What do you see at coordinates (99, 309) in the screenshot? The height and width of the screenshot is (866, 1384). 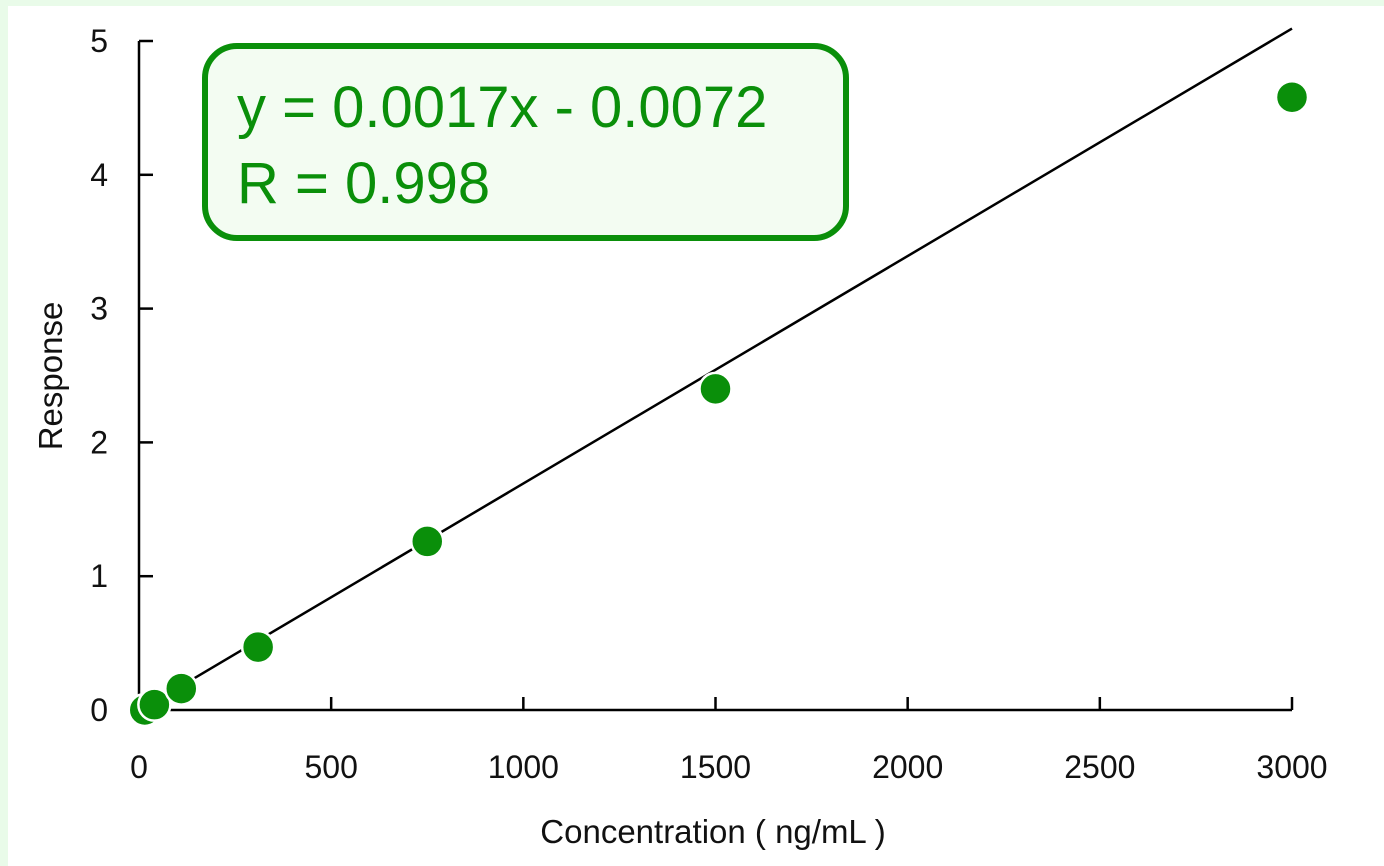 I see `y-tick-label: 3` at bounding box center [99, 309].